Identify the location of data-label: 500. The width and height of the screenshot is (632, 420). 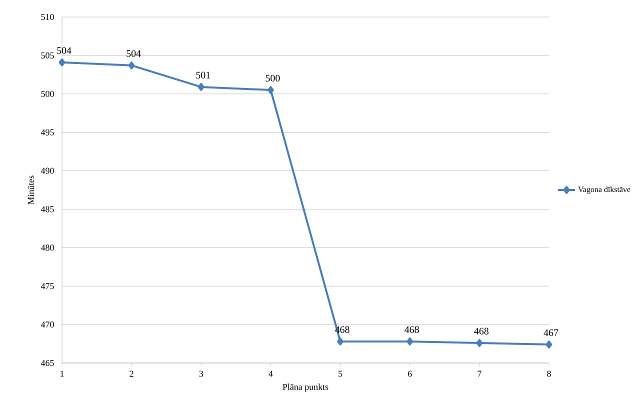
(273, 78).